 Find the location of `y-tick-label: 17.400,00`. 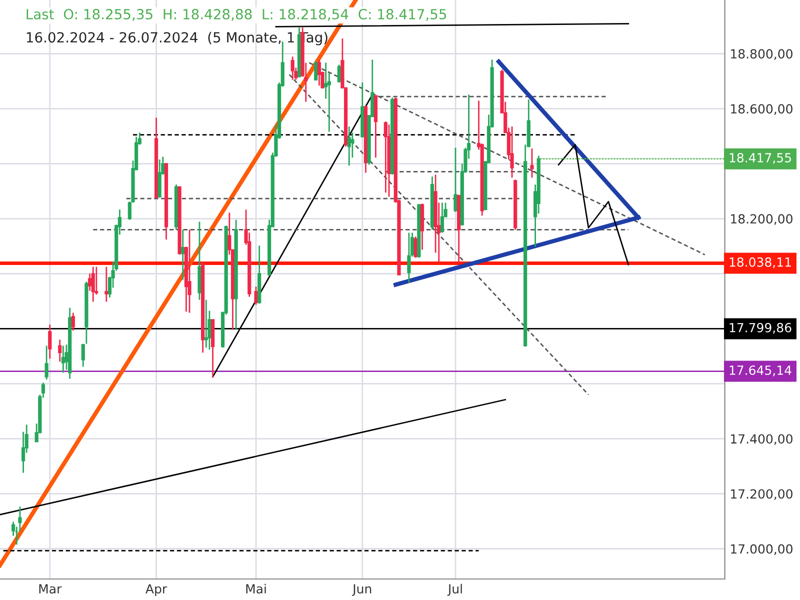

y-tick-label: 17.400,00 is located at coordinates (761, 439).